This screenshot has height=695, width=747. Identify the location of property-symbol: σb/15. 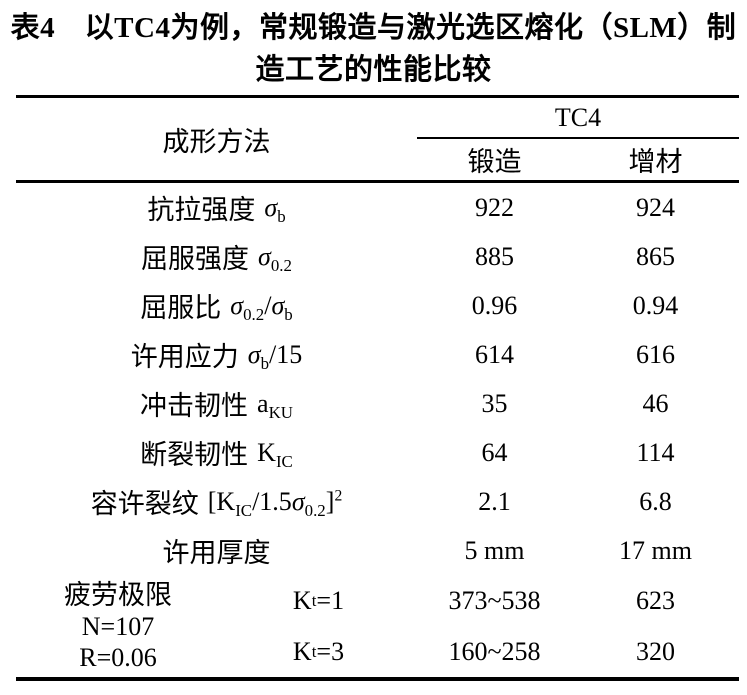
(275, 356).